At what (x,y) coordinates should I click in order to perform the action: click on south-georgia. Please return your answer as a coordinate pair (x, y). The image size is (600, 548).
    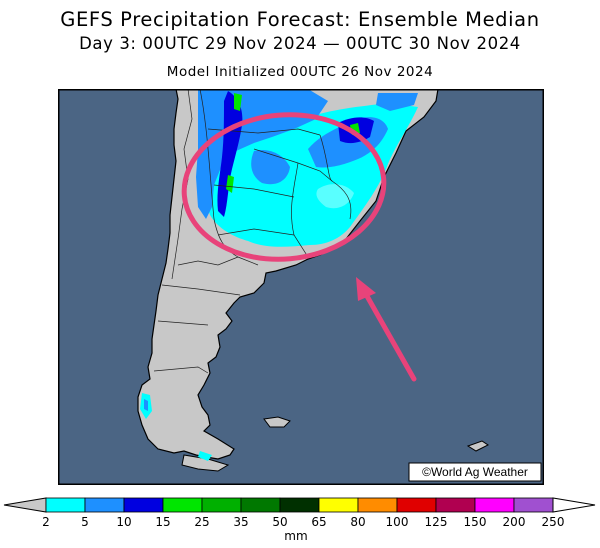
    Looking at the image, I should click on (477, 446).